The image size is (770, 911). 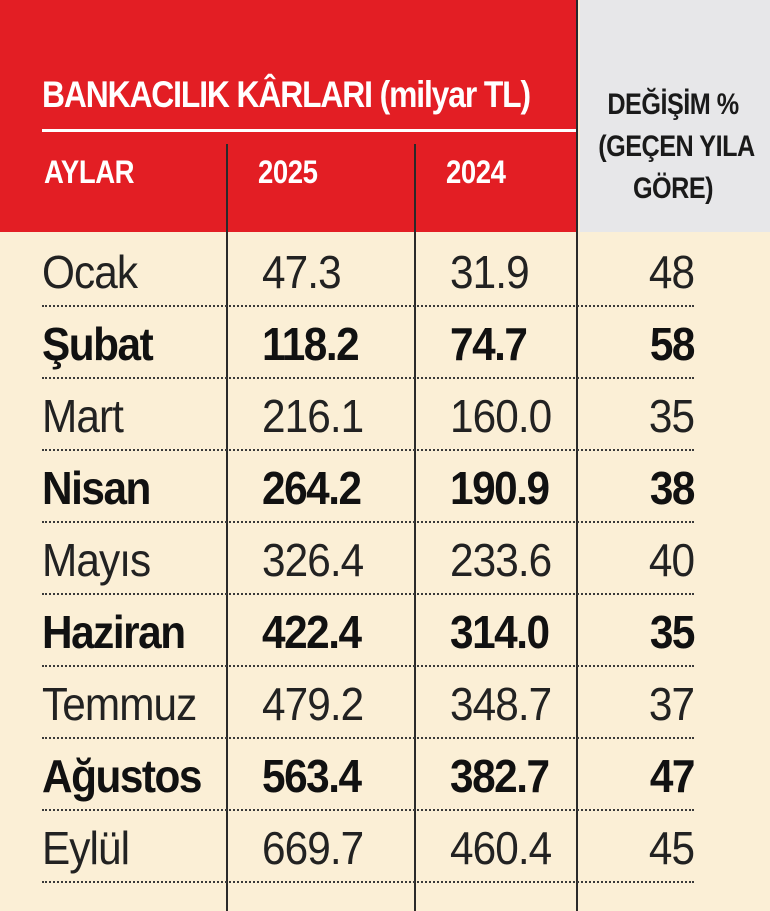 What do you see at coordinates (476, 172) in the screenshot?
I see `column-header-2024: 2024` at bounding box center [476, 172].